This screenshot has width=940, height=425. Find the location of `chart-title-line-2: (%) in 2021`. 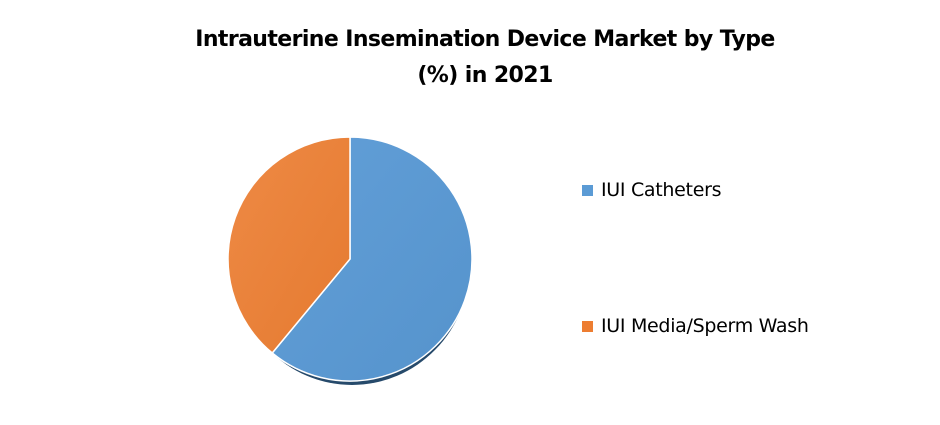

chart-title-line-2: (%) in 2021 is located at coordinates (485, 75).